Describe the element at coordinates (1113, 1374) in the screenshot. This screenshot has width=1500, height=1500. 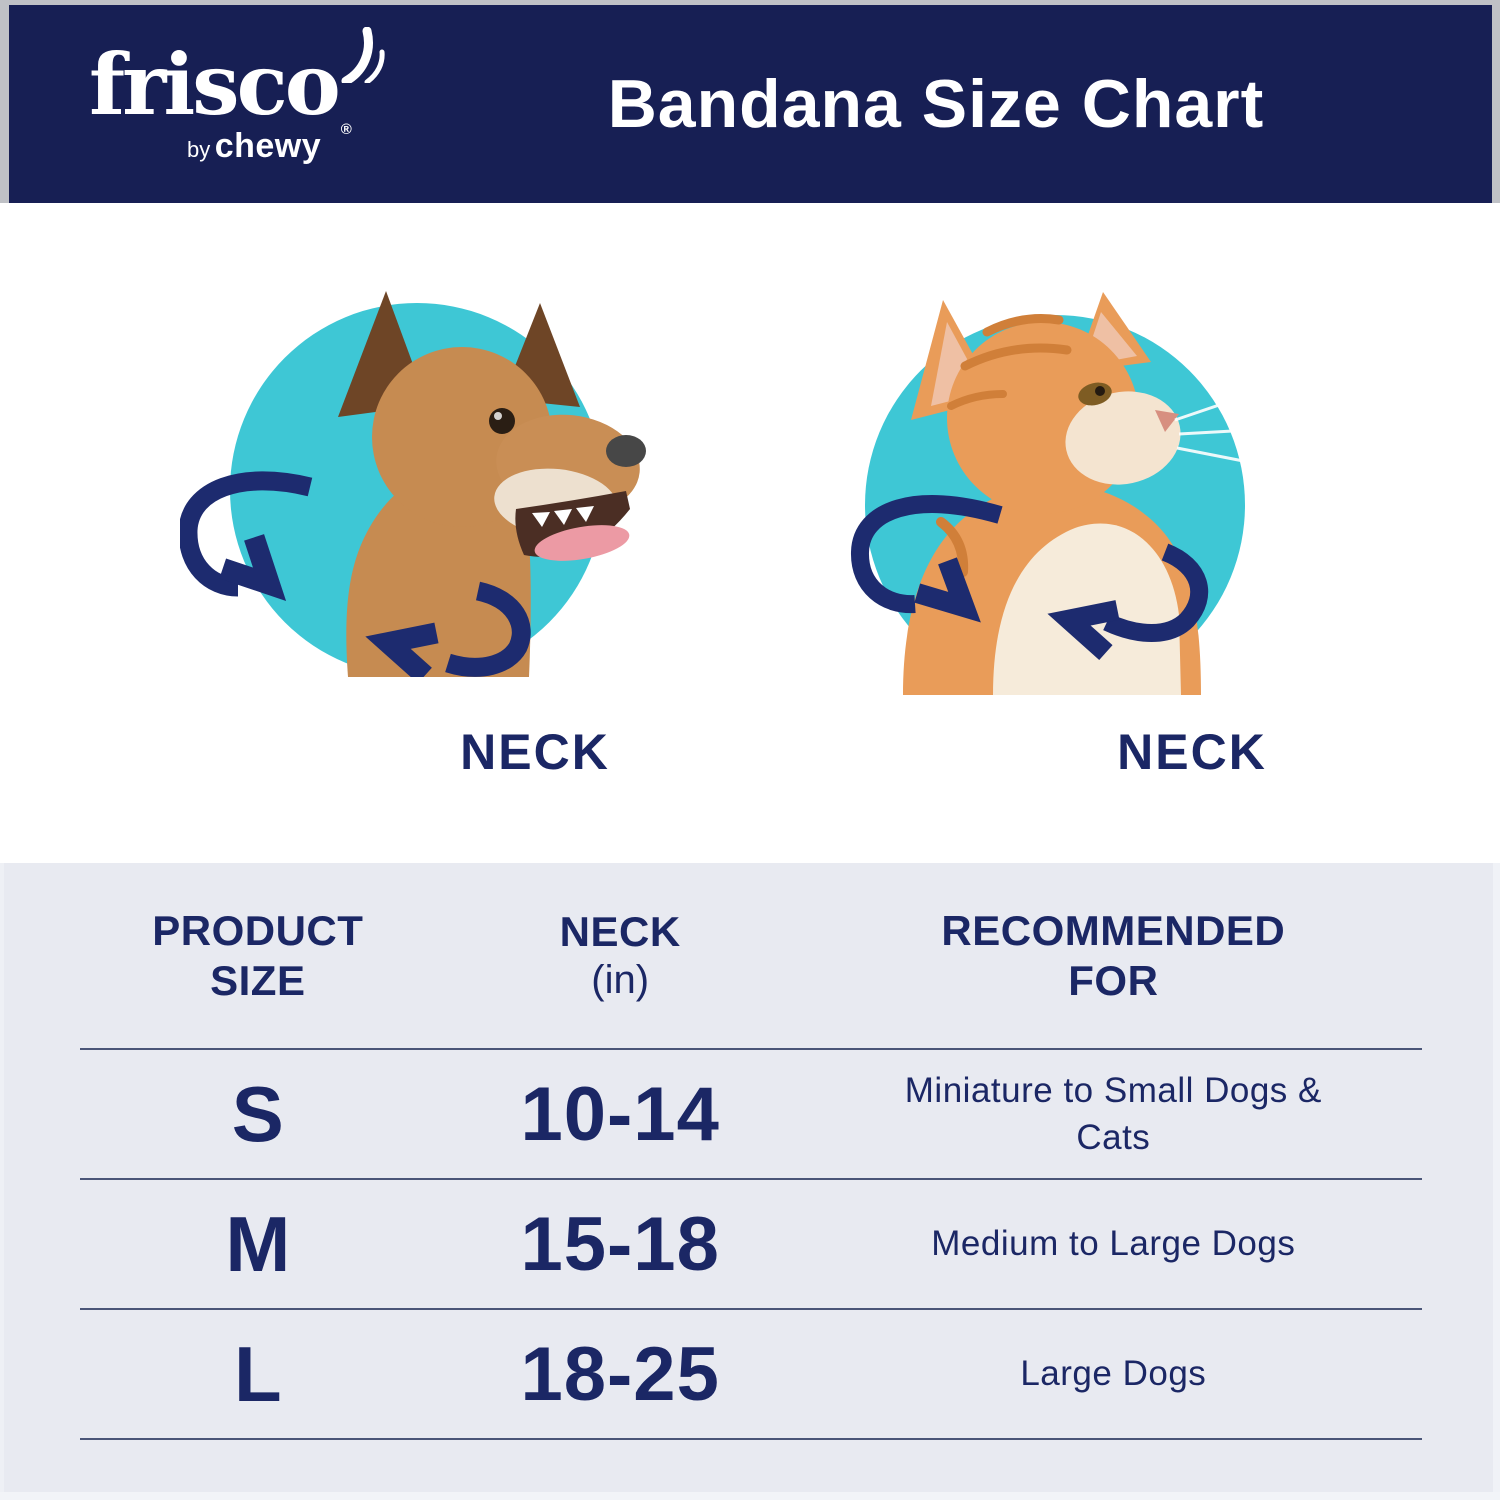
I see `recommended-for: Large Dogs` at that location.